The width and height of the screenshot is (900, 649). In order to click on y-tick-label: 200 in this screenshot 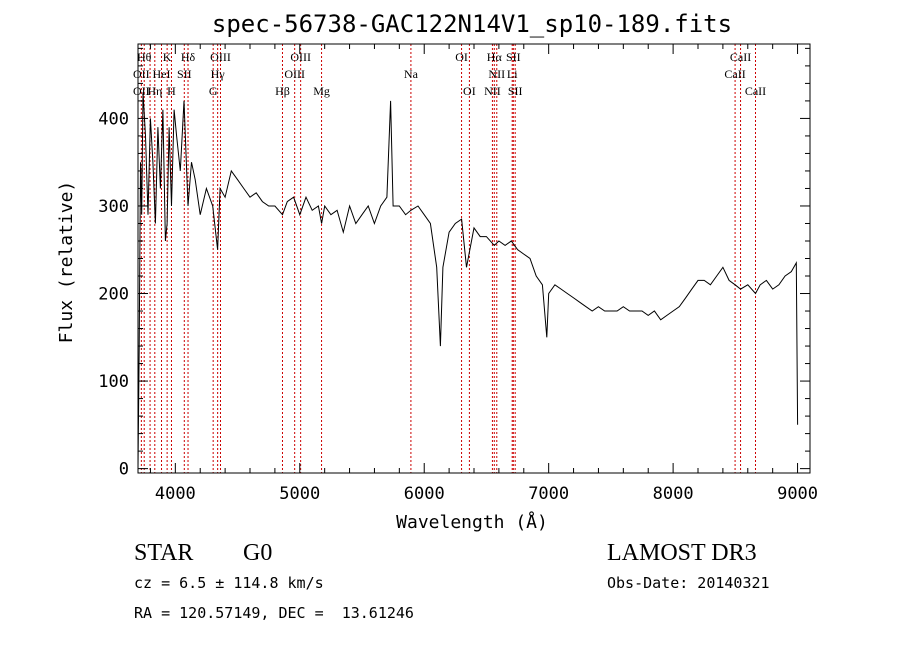, I will do `click(113, 295)`.